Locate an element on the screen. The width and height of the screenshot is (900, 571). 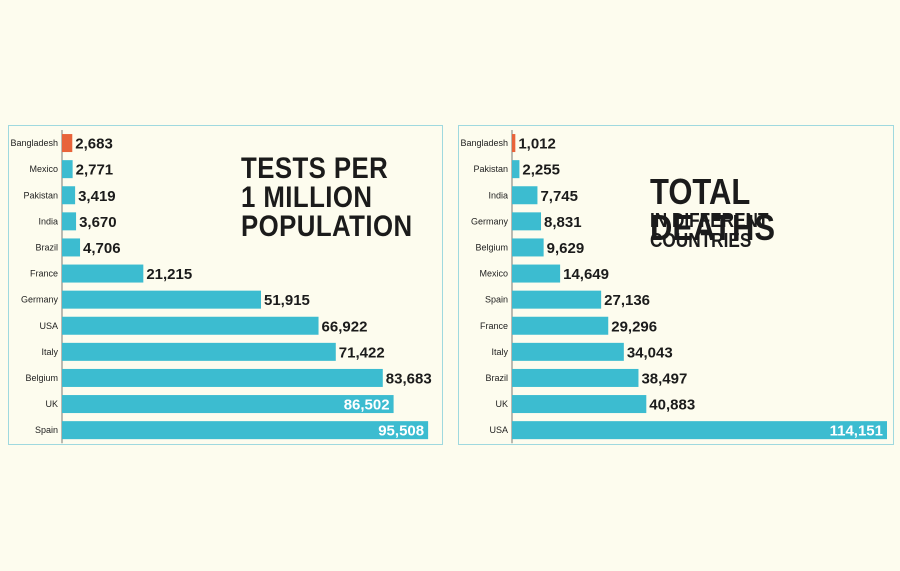
tests-category-label-pakistan: Pakistan is located at coordinates (40, 195).